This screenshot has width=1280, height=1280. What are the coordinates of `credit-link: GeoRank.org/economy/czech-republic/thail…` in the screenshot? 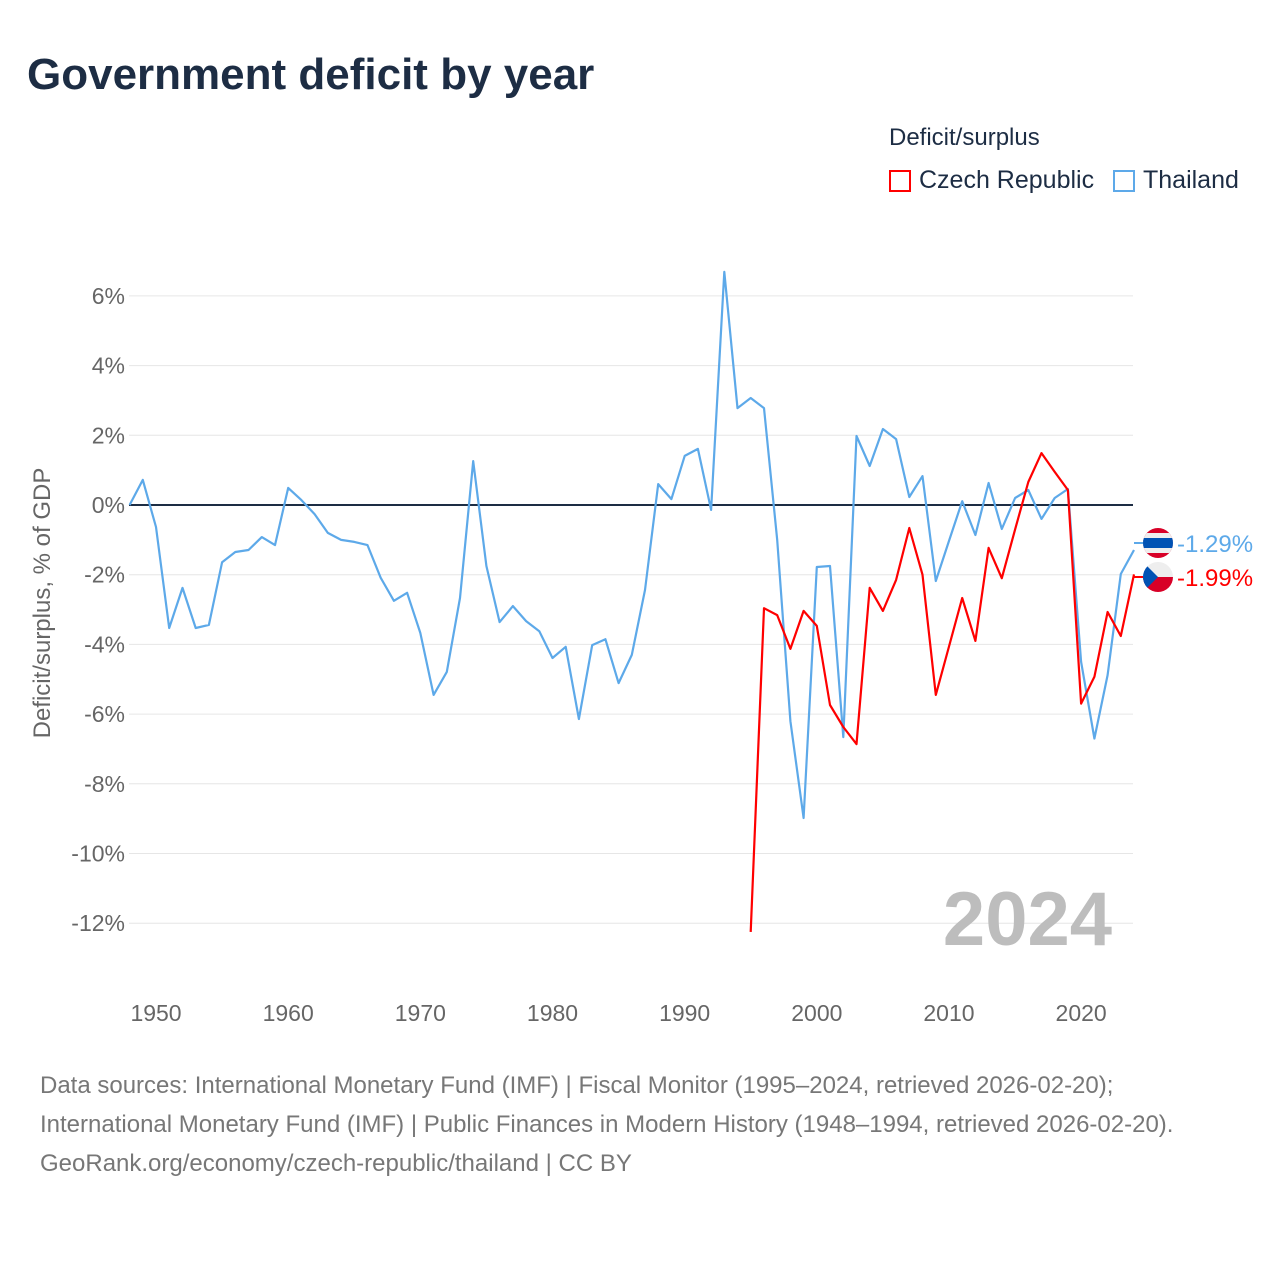 It's located at (336, 1163).